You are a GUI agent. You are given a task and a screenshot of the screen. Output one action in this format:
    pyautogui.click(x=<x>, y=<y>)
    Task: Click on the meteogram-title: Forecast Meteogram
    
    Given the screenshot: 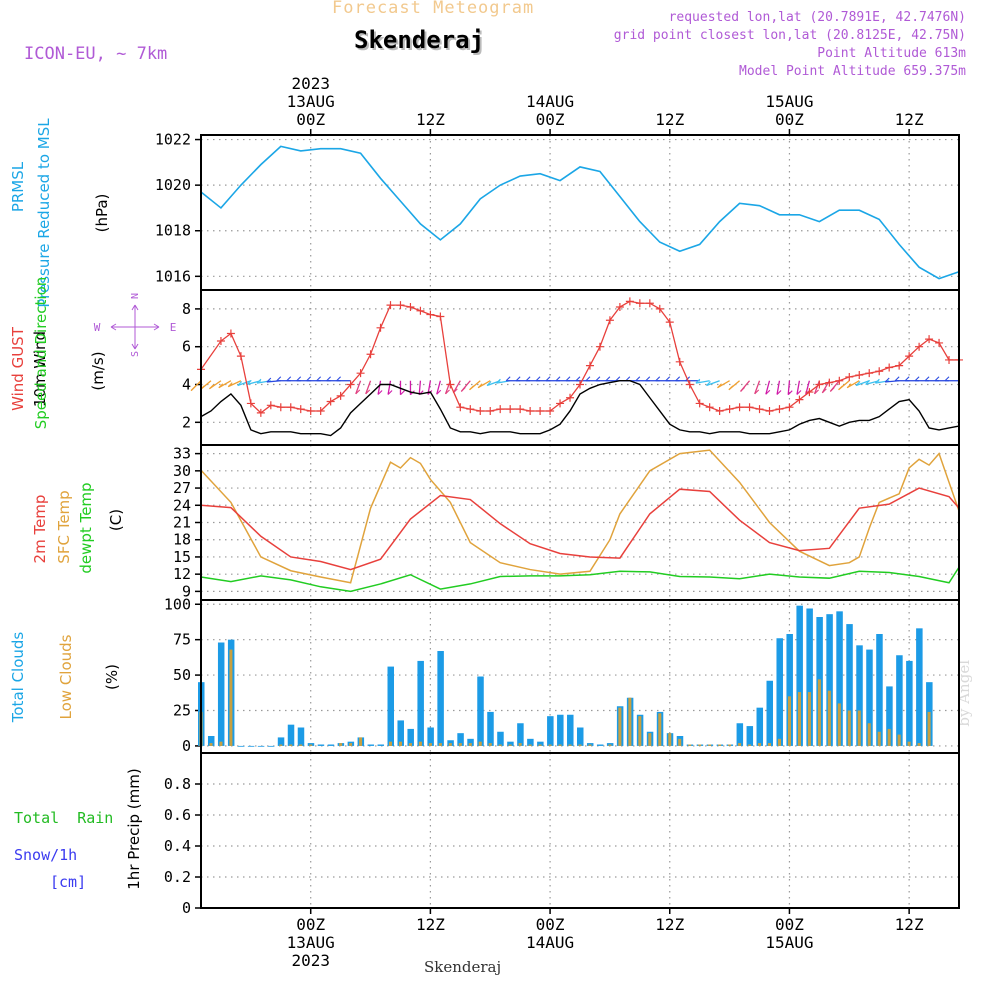 What is the action you would take?
    pyautogui.click(x=433, y=9)
    